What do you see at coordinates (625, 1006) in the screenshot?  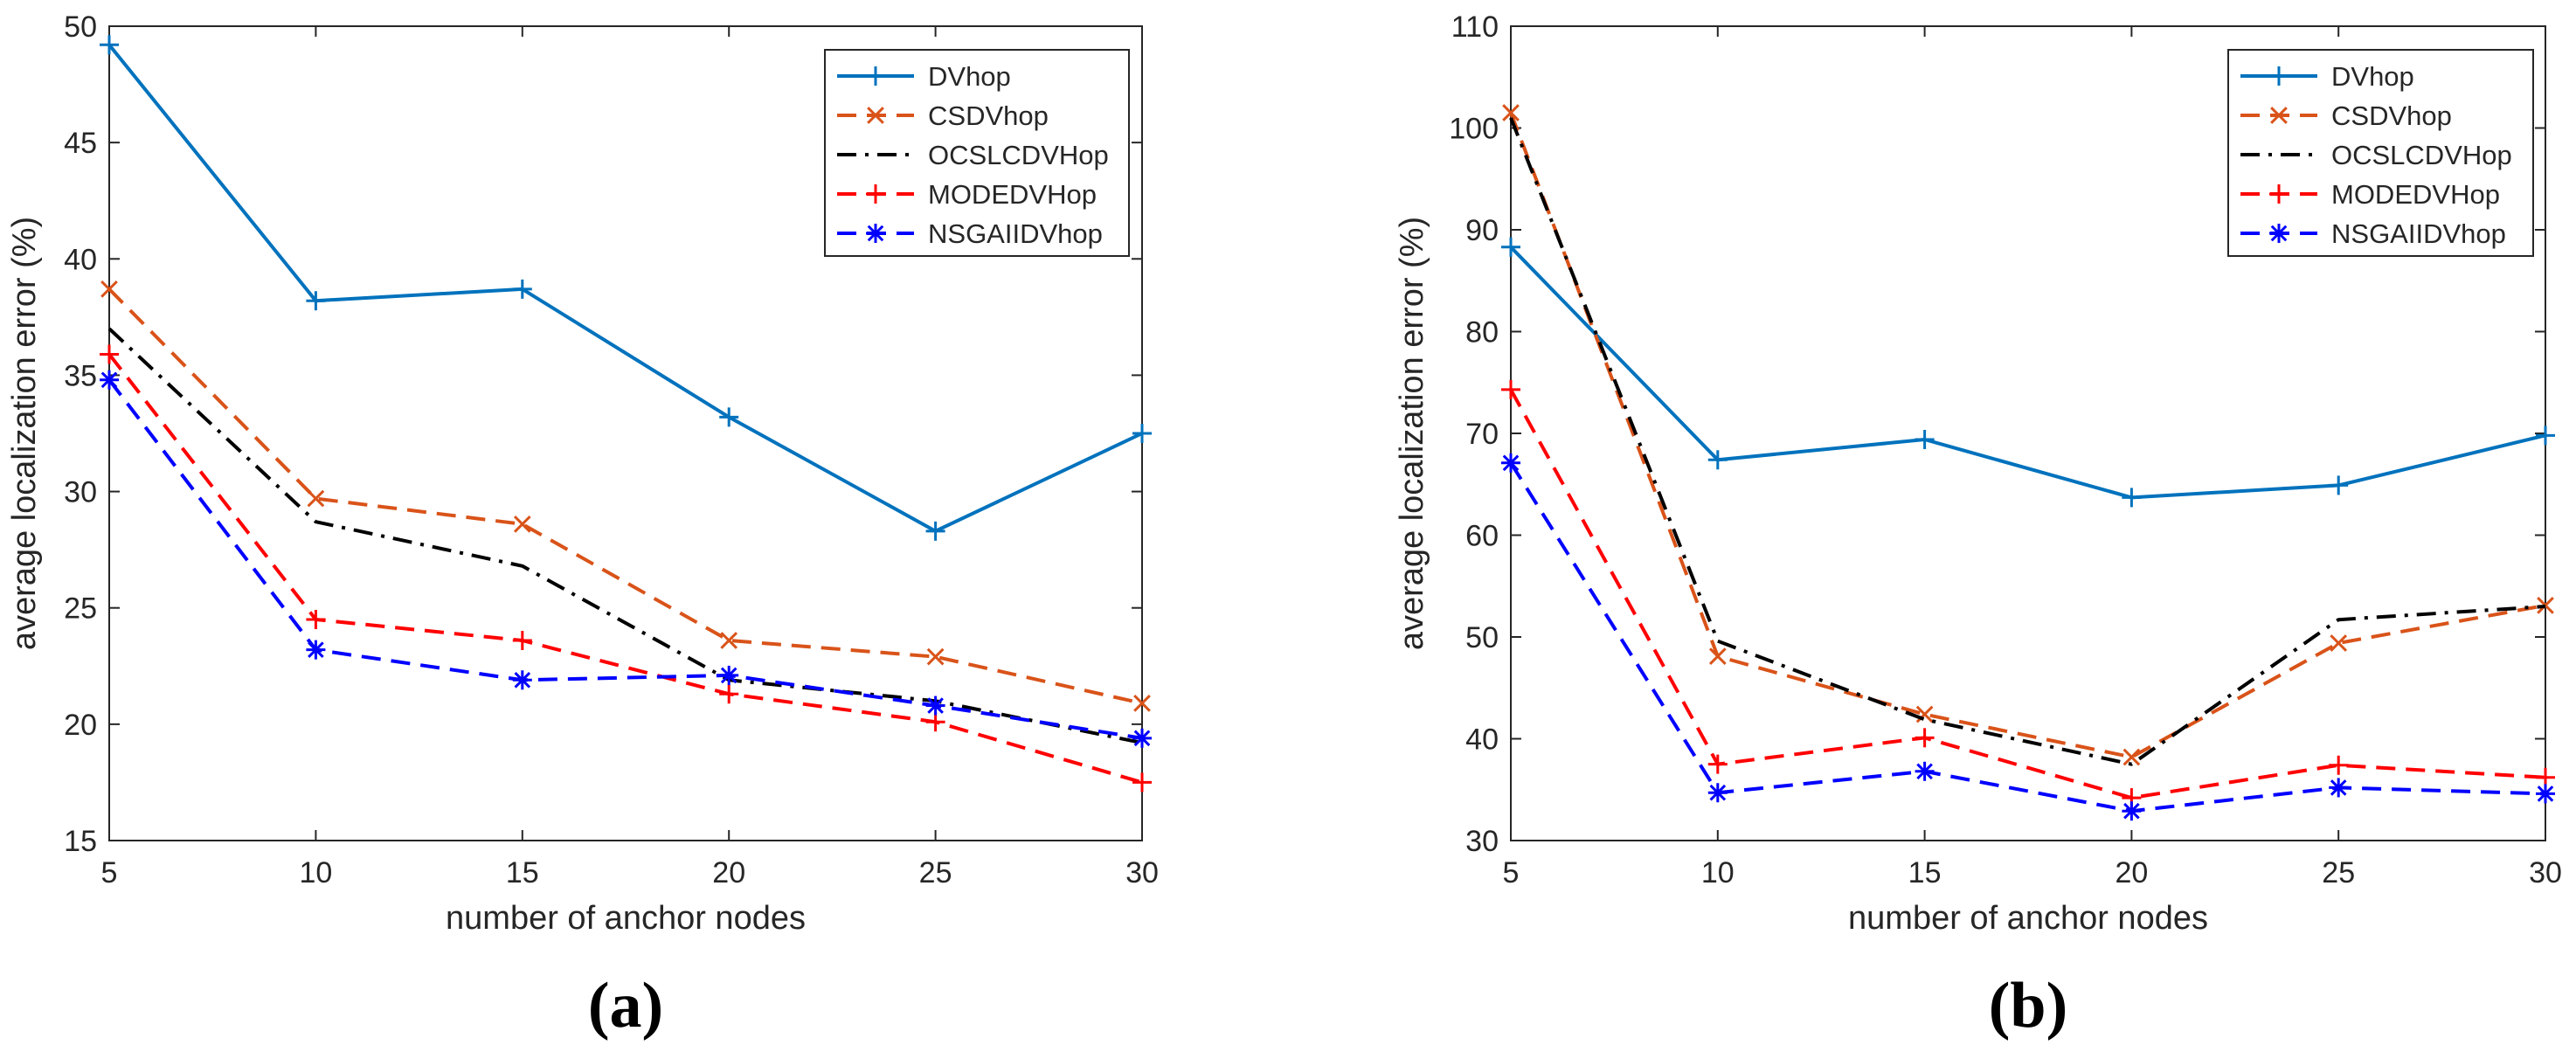 I see `panel-label: (a)` at bounding box center [625, 1006].